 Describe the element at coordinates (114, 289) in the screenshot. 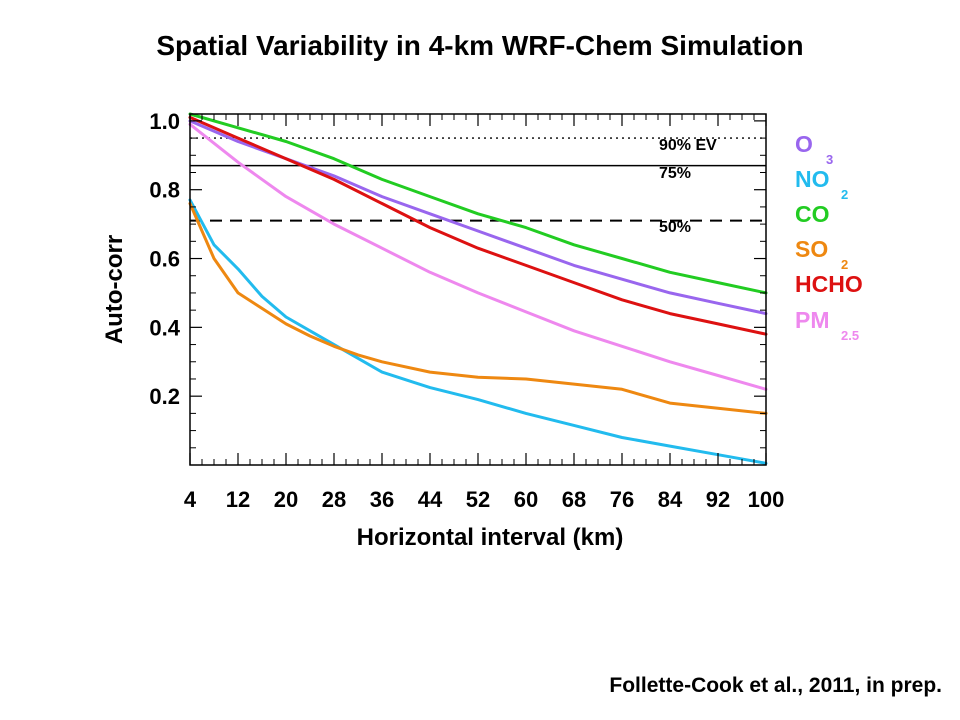

I see `y-axis-title: Auto-corr` at that location.